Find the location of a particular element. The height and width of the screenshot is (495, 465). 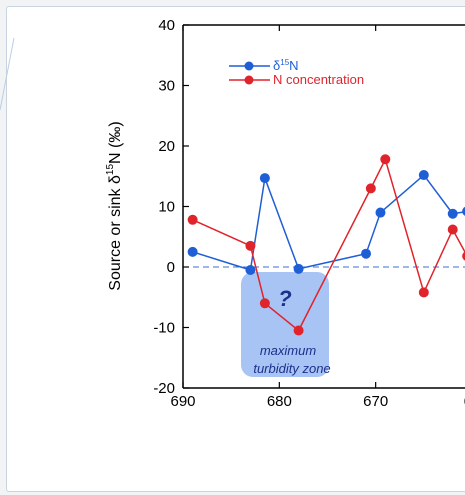

legend-marker-n-concentration is located at coordinates (249, 80).